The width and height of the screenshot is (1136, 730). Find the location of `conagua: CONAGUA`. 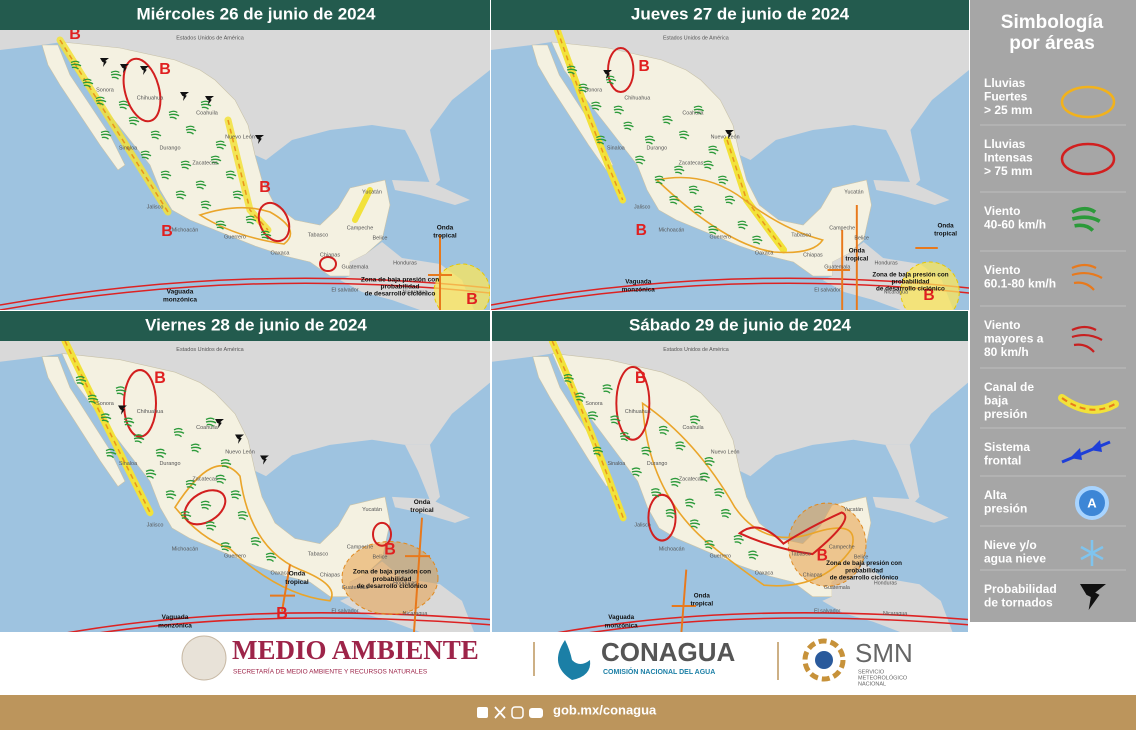

conagua: CONAGUA is located at coordinates (668, 652).